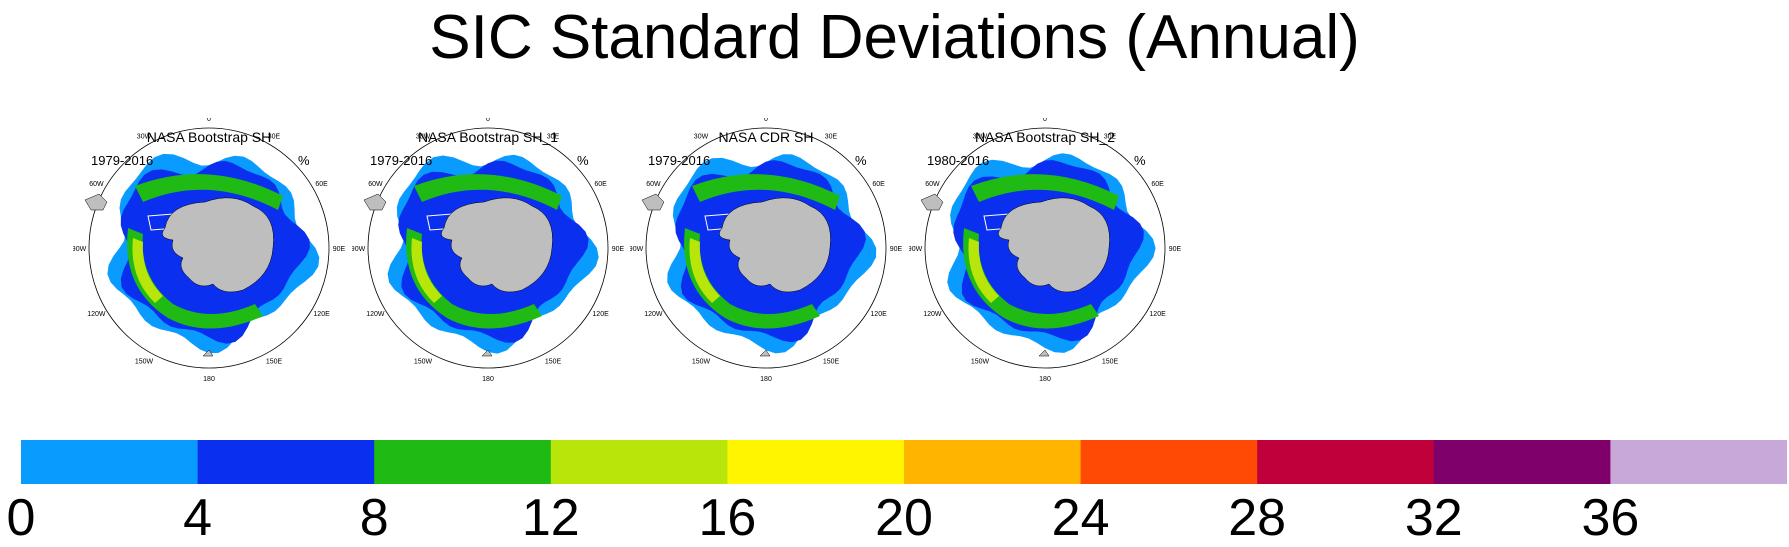 This screenshot has height=547, width=1789. What do you see at coordinates (894, 37) in the screenshot?
I see `main-title: SIC Standard Deviations (Annual)` at bounding box center [894, 37].